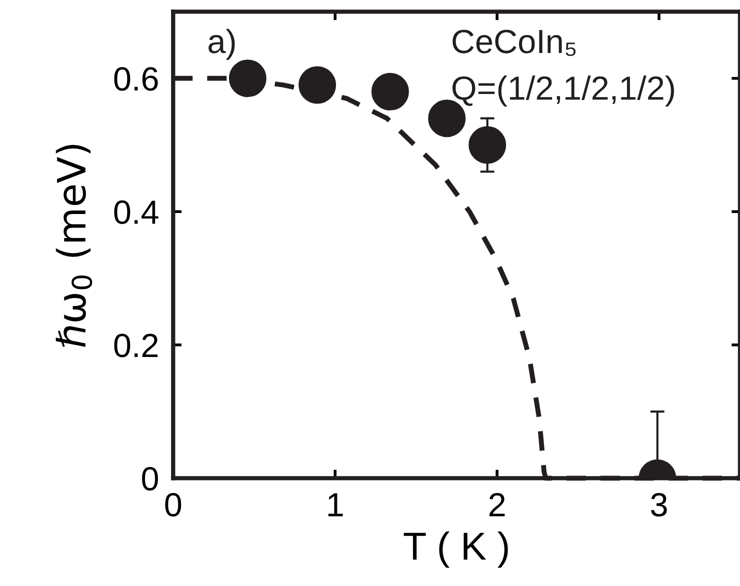  Describe the element at coordinates (456, 549) in the screenshot. I see `x-axis-title: T ( K )` at that location.